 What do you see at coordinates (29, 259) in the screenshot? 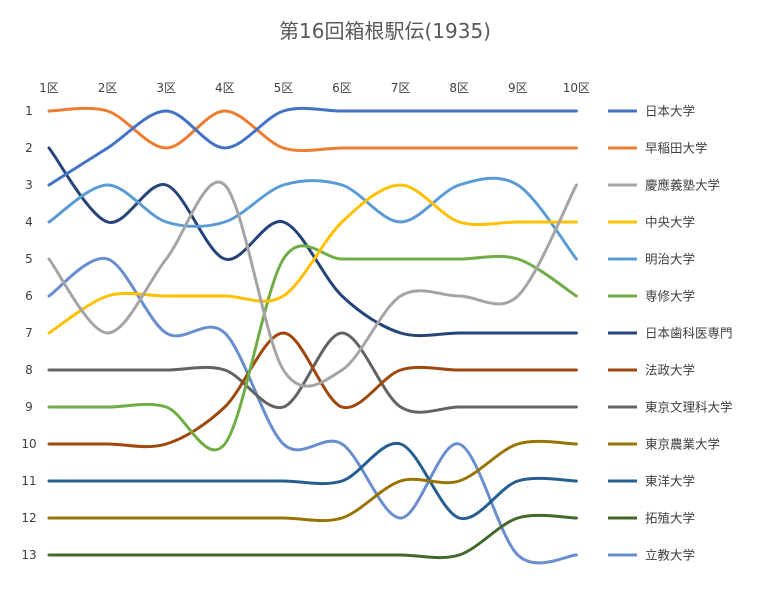
I see `y-tick-label: 5` at bounding box center [29, 259].